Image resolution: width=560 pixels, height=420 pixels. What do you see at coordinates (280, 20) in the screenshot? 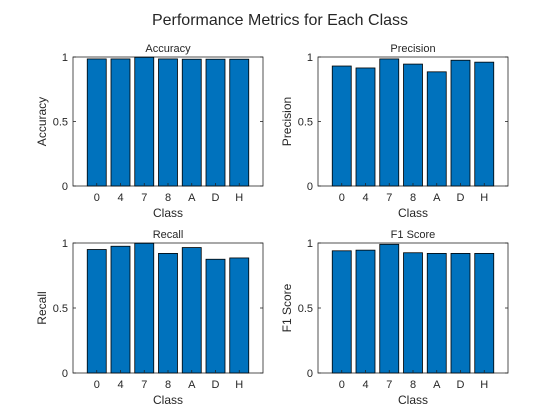
I see `figure-title: Performance Metrics for Each Class` at bounding box center [280, 20].